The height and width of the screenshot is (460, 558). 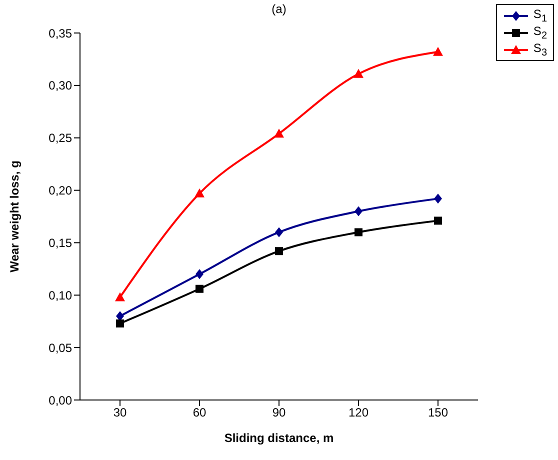 I want to click on chart-title: (a), so click(x=279, y=9).